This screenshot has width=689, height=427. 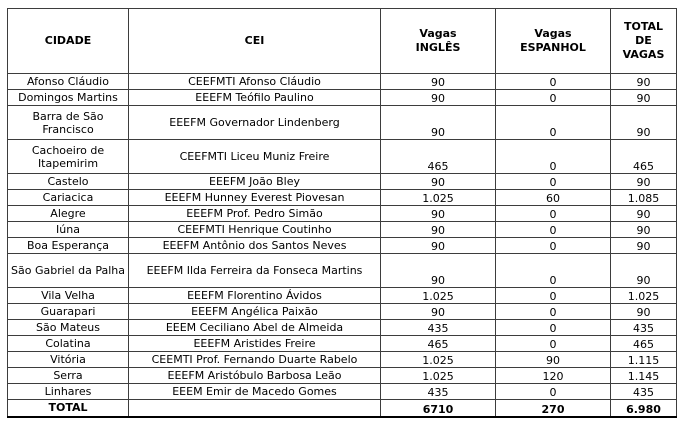 I want to click on city-cell: Guarapari, so click(x=68, y=311).